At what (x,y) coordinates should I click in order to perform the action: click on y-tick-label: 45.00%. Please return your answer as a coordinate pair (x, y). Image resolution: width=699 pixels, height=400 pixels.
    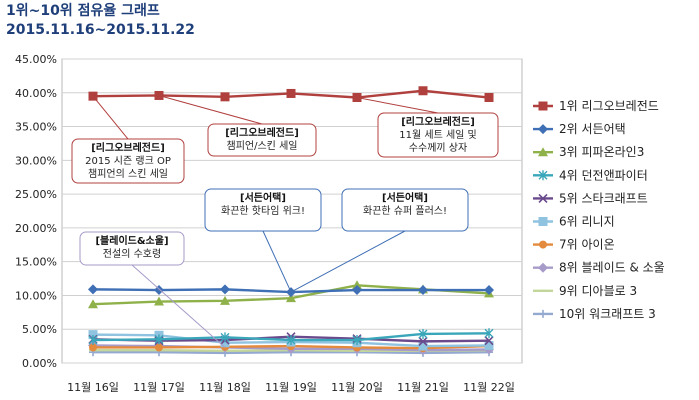
    Looking at the image, I should click on (36, 59).